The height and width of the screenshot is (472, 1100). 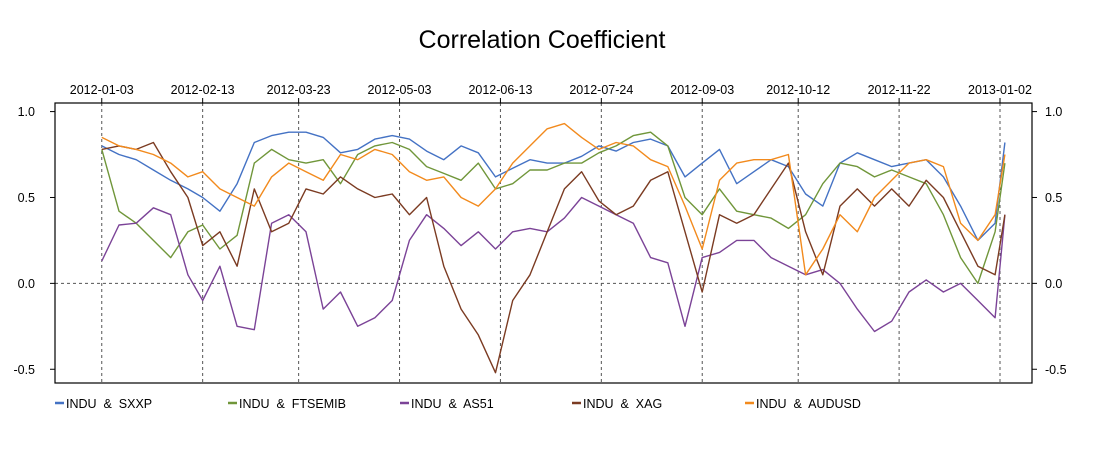 I want to click on legend-label: INDU & FTSEMIB, so click(x=292, y=404).